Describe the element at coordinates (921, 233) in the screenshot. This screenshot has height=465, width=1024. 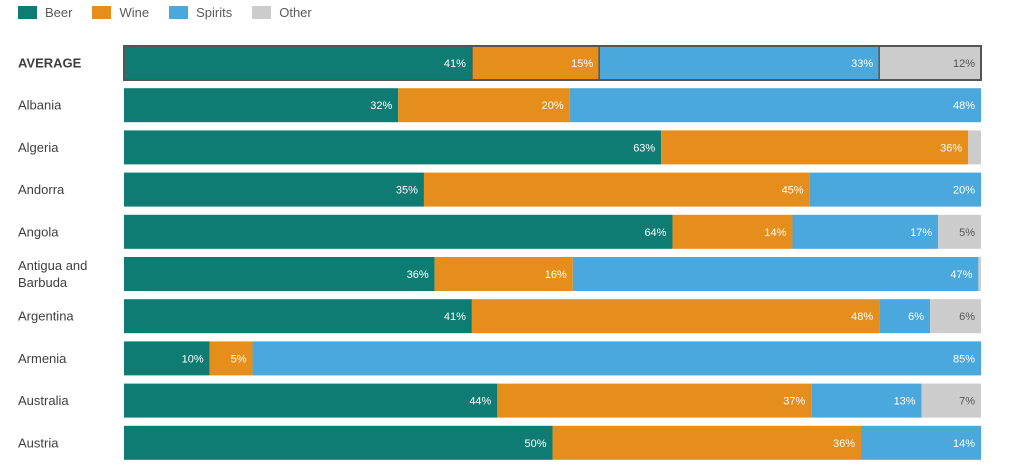
I see `data-label-spirits-angola: 17%` at that location.